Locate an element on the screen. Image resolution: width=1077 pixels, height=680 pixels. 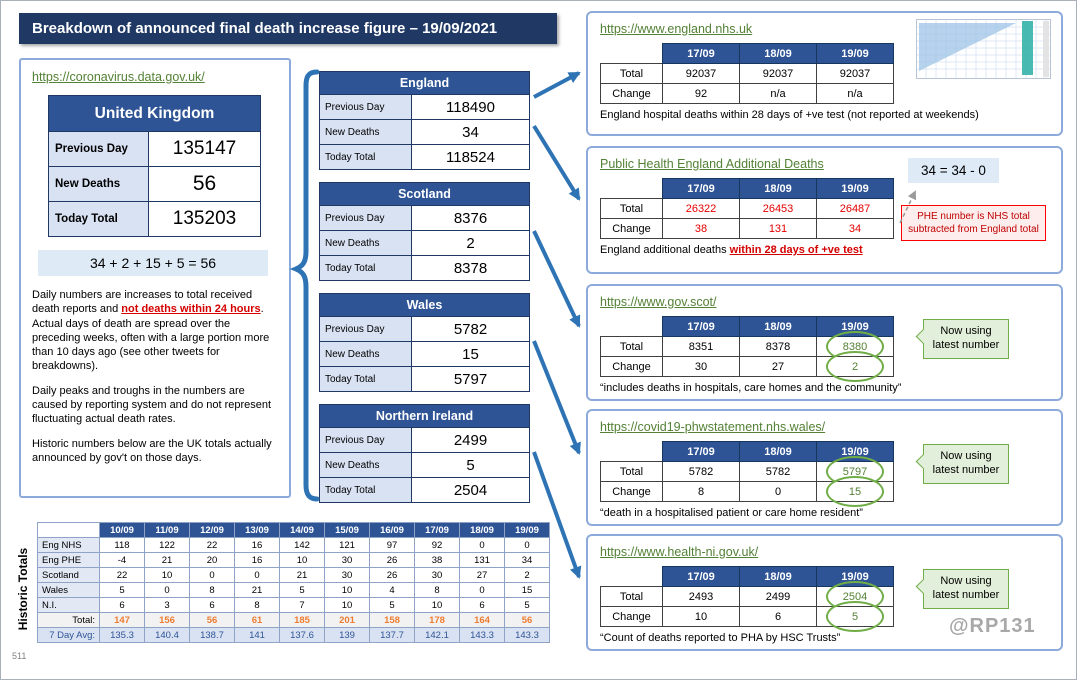
table-row: Previous Day 135147 is located at coordinates (154, 149).